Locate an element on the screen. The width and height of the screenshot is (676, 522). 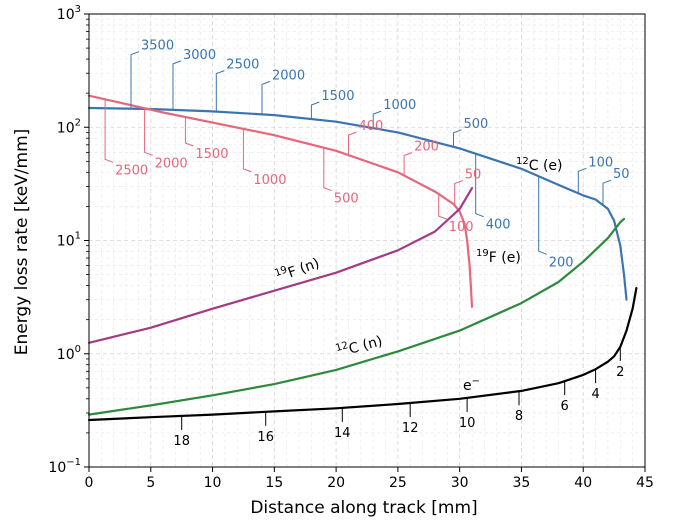
annotation-label: 10 is located at coordinates (467, 423).